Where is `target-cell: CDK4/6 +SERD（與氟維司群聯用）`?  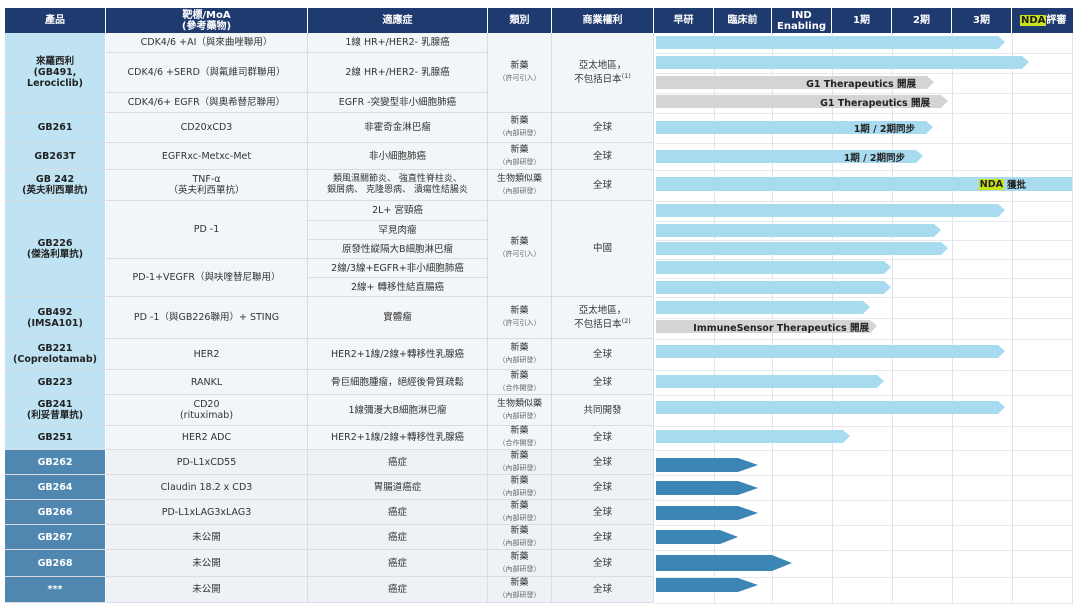
target-cell: CDK4/6 +SERD（與氟維司群聯用） is located at coordinates (207, 73).